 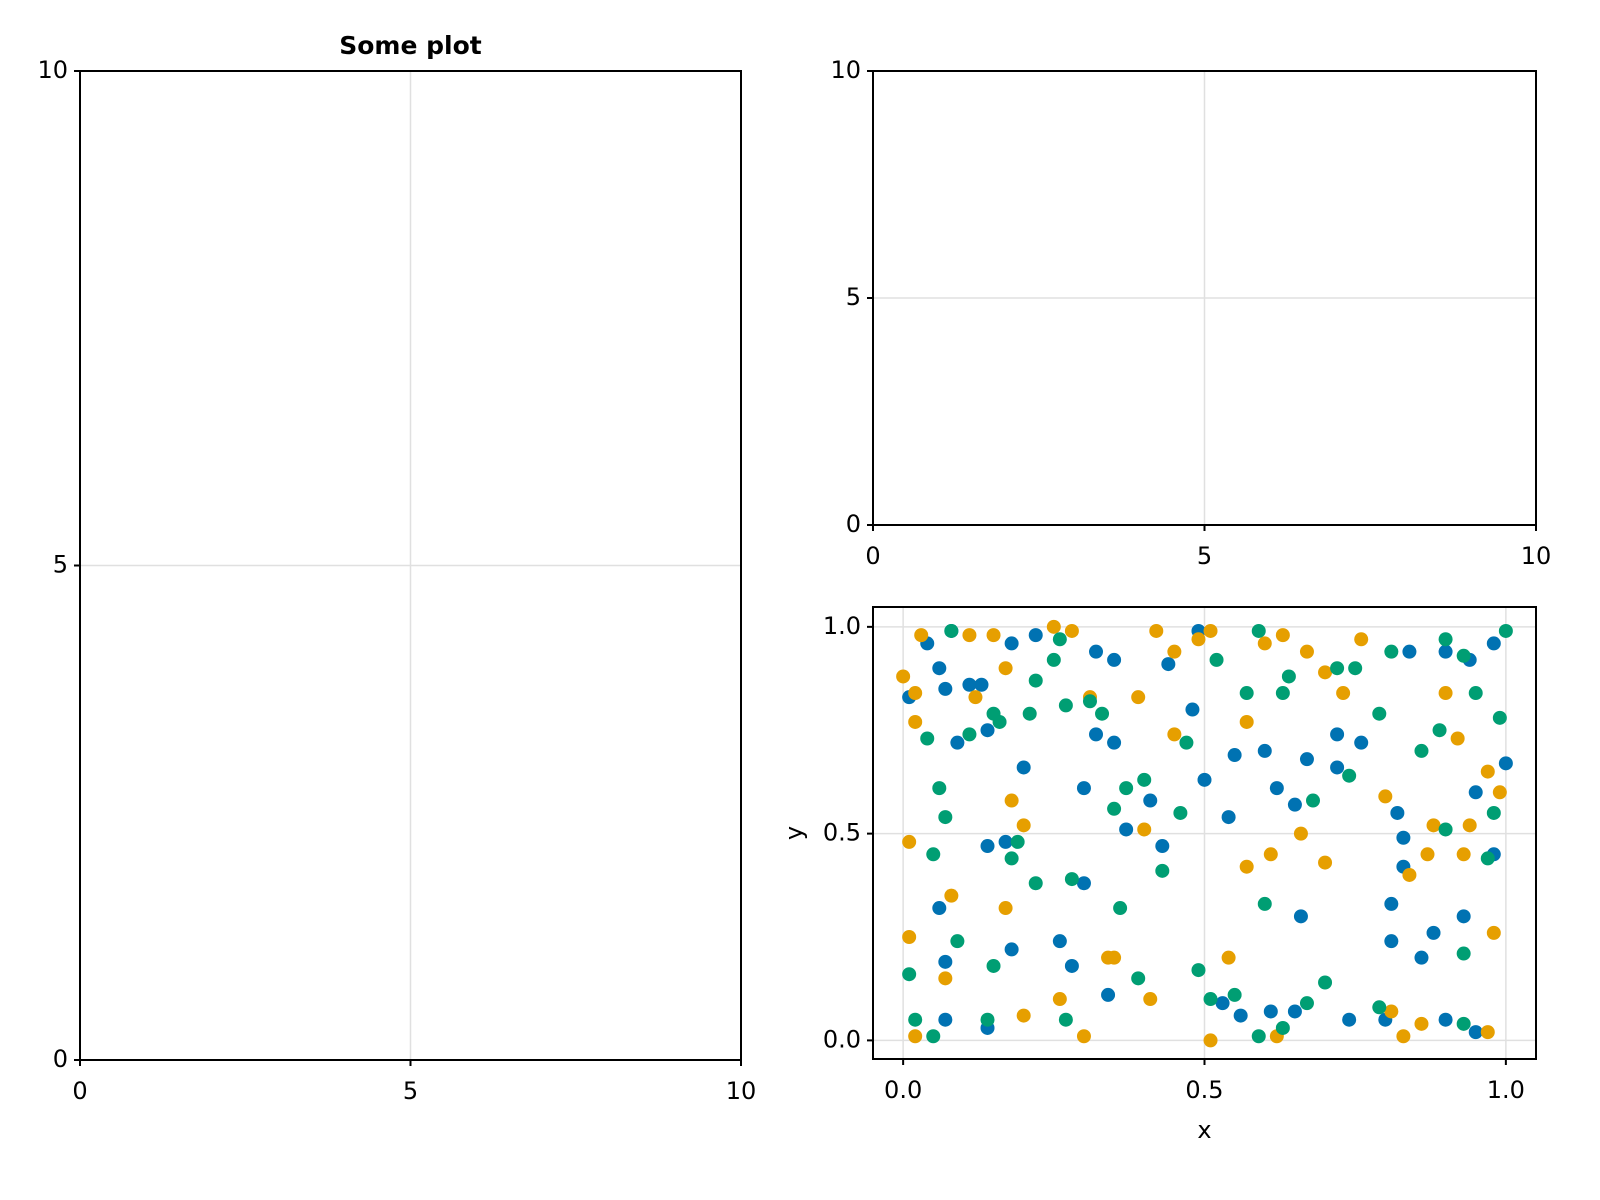 I want to click on y-tick-label: 10, so click(x=845, y=70).